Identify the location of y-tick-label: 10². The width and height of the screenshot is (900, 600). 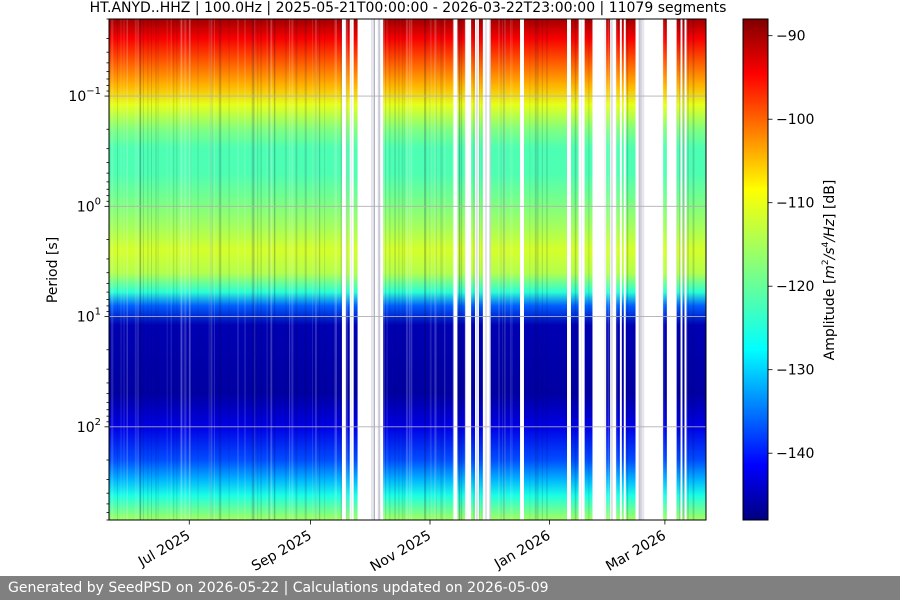
(89, 426).